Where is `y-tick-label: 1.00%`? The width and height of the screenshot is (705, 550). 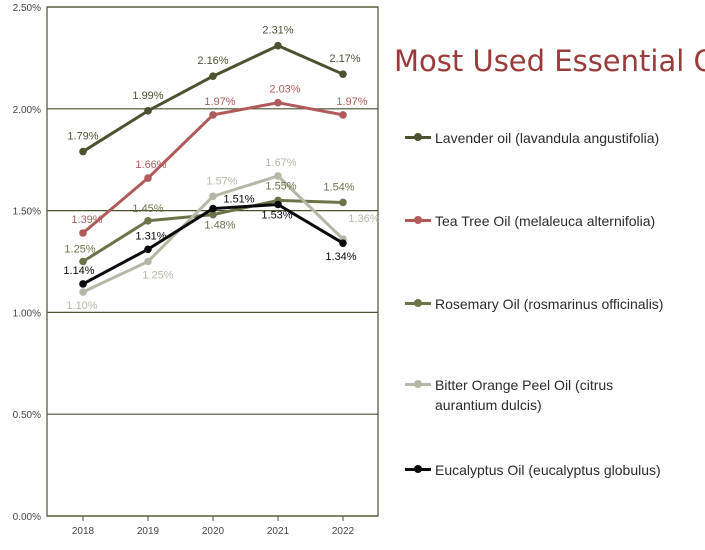 y-tick-label: 1.00% is located at coordinates (27, 313).